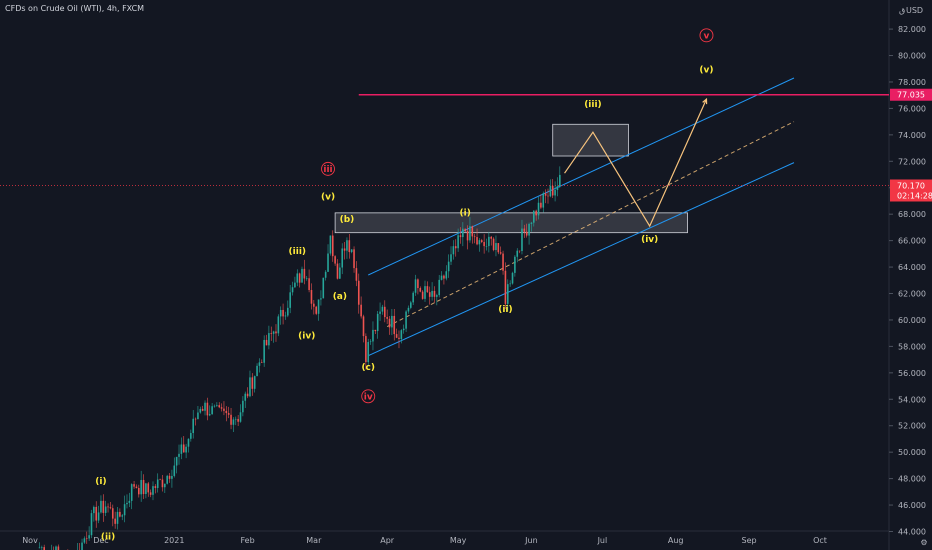 The image size is (932, 550). I want to click on wave-circle, so click(368, 396).